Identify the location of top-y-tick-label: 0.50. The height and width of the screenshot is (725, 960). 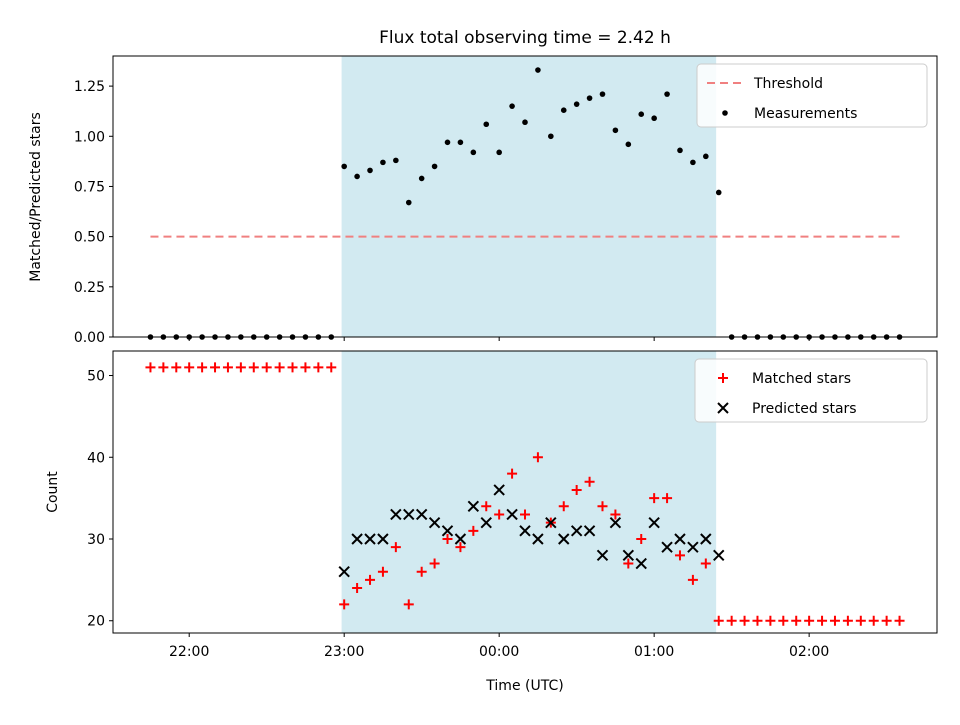
(89, 238).